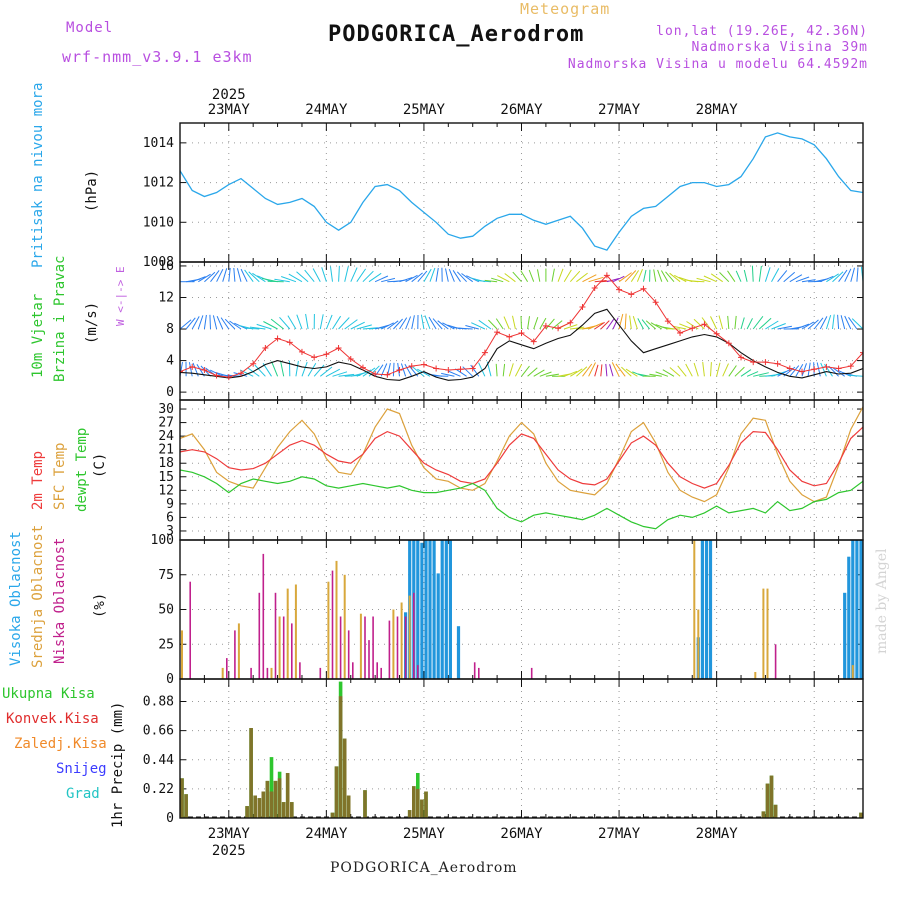 The image size is (900, 900). I want to click on top-date-label: 27MAY, so click(619, 110).